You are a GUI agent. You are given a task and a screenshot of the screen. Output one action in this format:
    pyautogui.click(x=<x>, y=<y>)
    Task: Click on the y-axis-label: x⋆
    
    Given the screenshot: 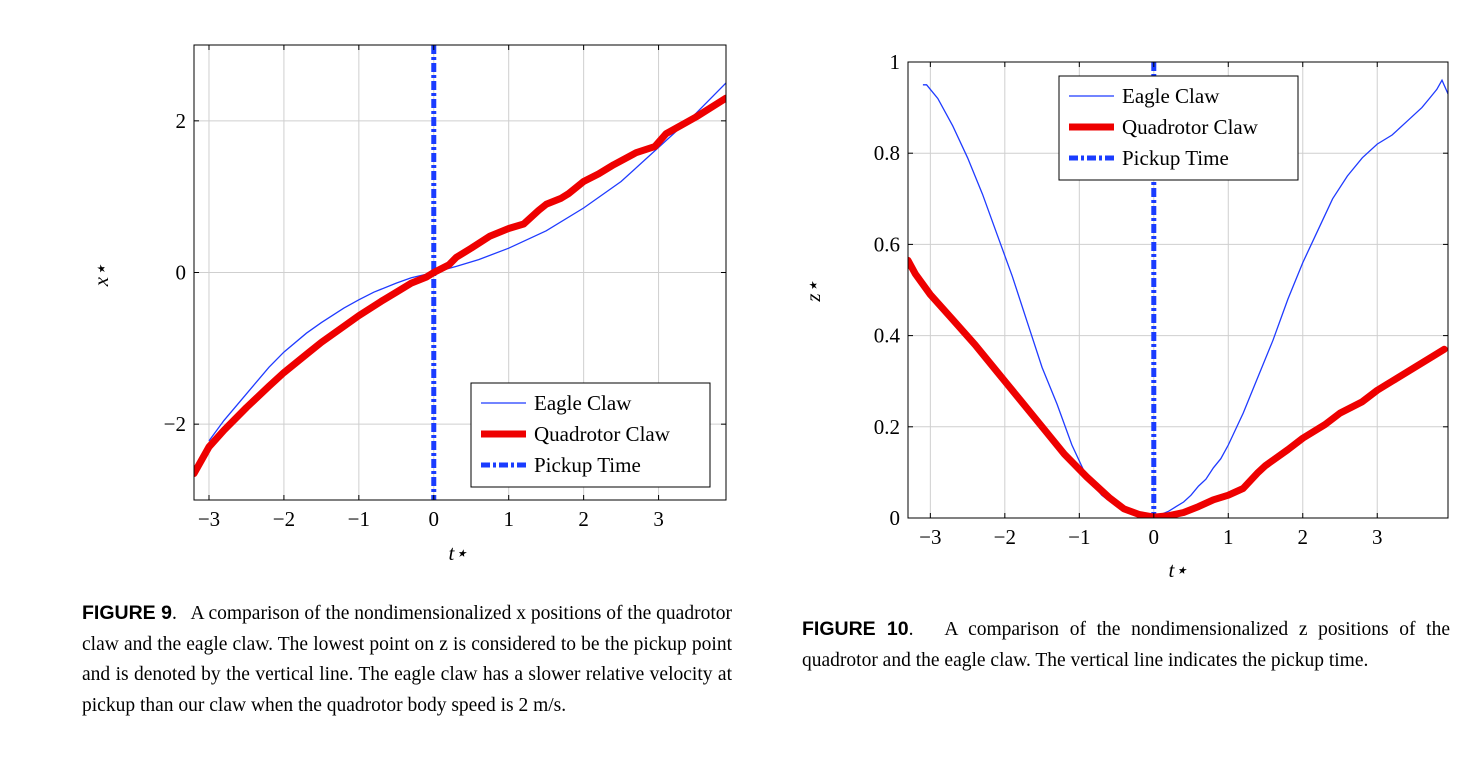 What is the action you would take?
    pyautogui.click(x=101, y=275)
    